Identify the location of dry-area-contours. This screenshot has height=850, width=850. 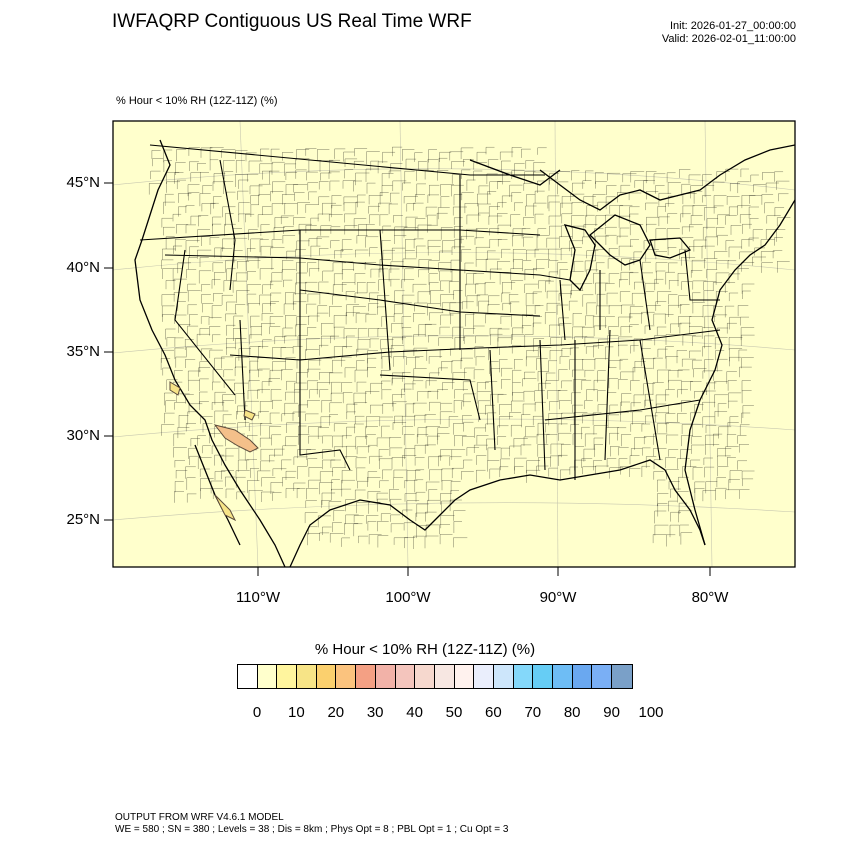
(214, 451).